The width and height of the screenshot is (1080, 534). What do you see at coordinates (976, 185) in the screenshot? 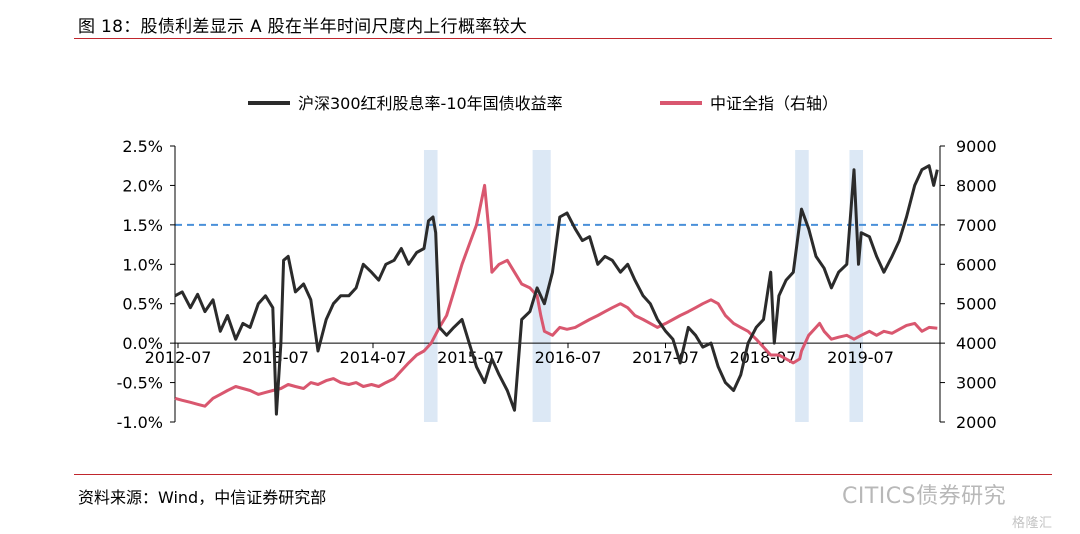
I see `right-tick-label: 8000` at bounding box center [976, 185].